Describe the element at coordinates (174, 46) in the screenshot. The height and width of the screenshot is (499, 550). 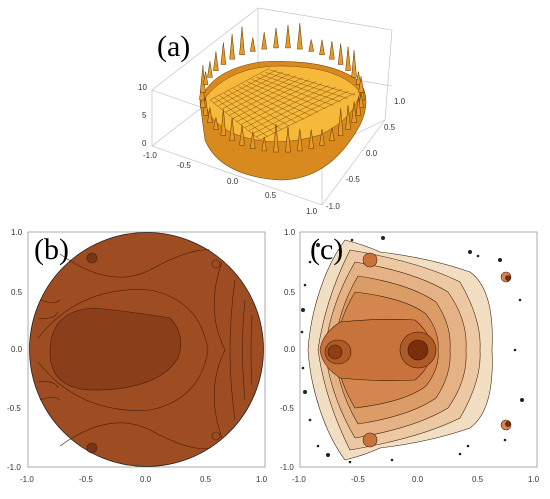
I see `panel-label-a: (a)` at that location.